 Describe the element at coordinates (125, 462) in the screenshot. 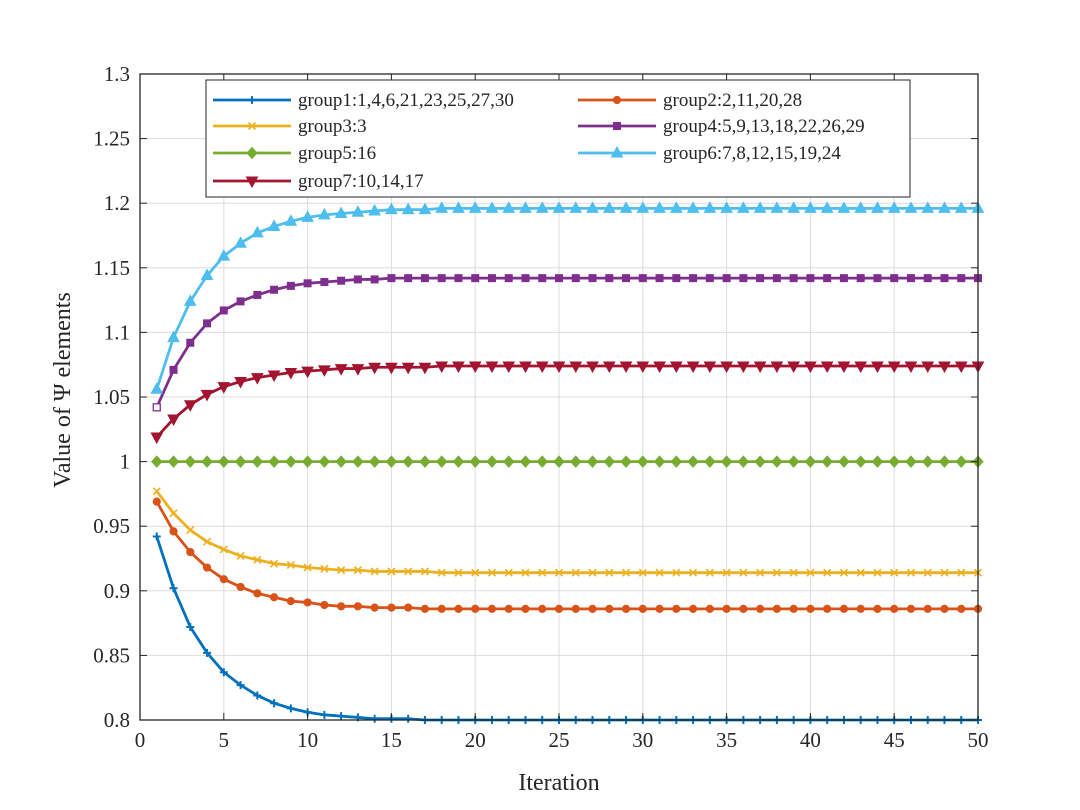

I see `y-tick-label: 1` at that location.